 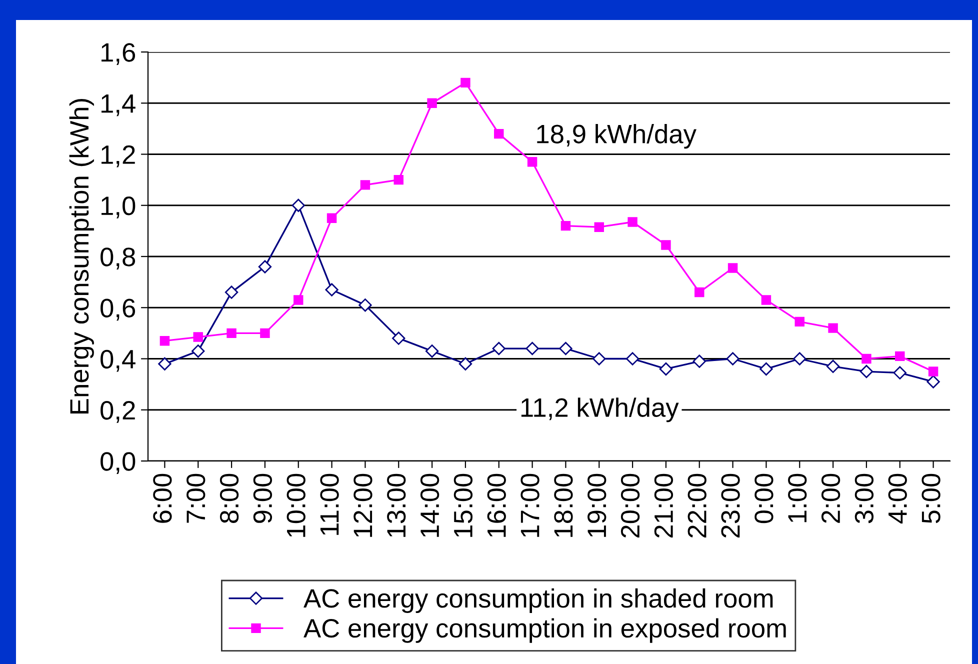 I want to click on x-tick-label: 19:00, so click(x=597, y=505).